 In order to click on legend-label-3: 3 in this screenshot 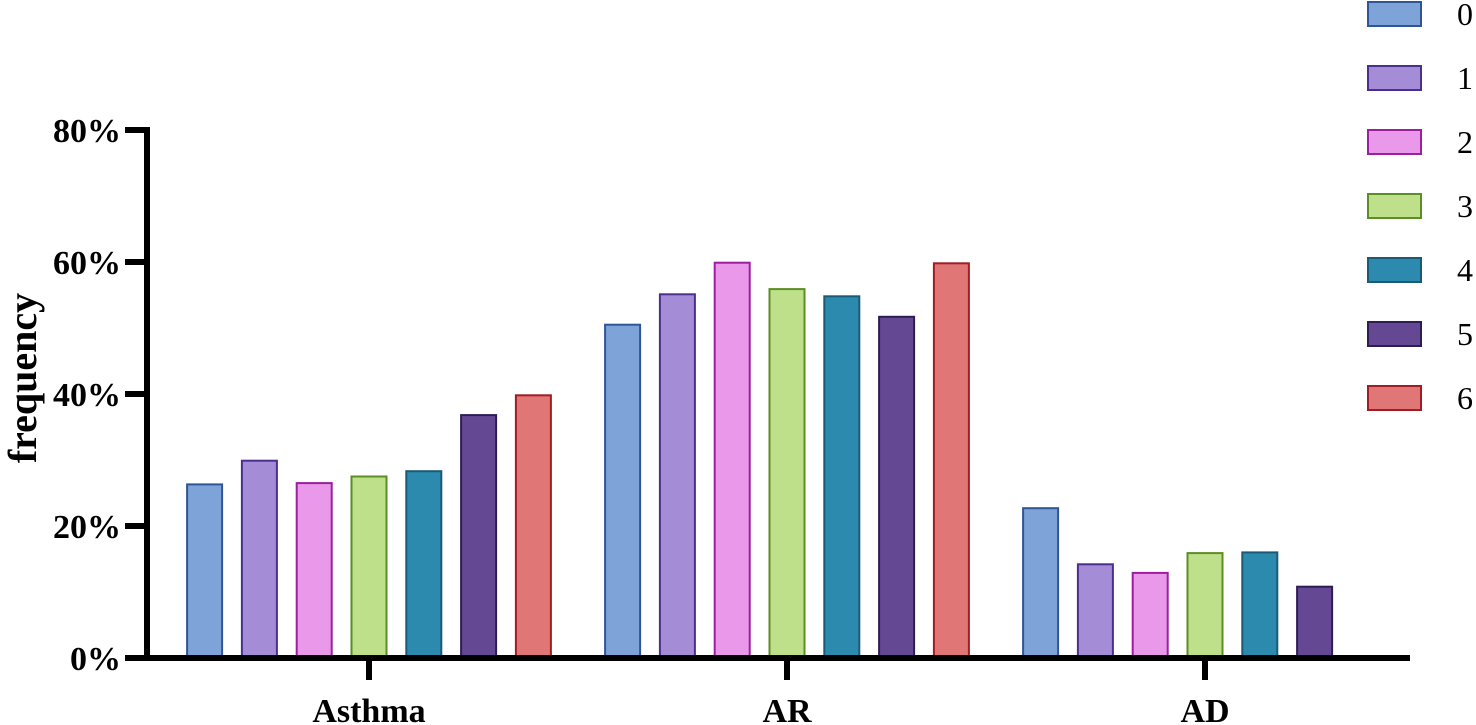, I will do `click(1465, 206)`.